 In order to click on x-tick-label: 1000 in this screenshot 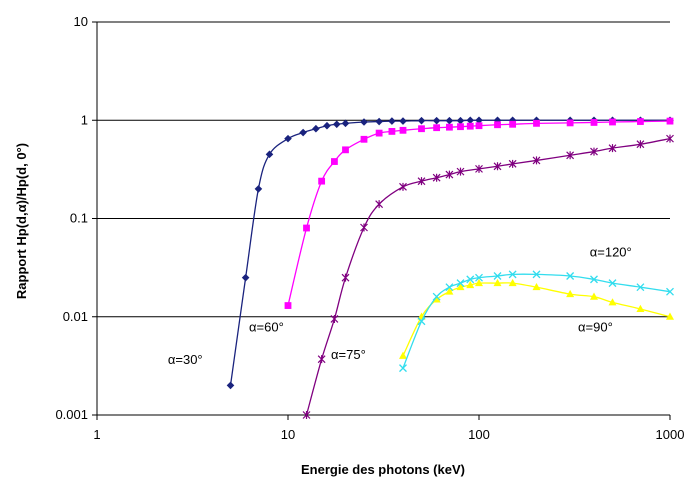, I will do `click(670, 434)`.